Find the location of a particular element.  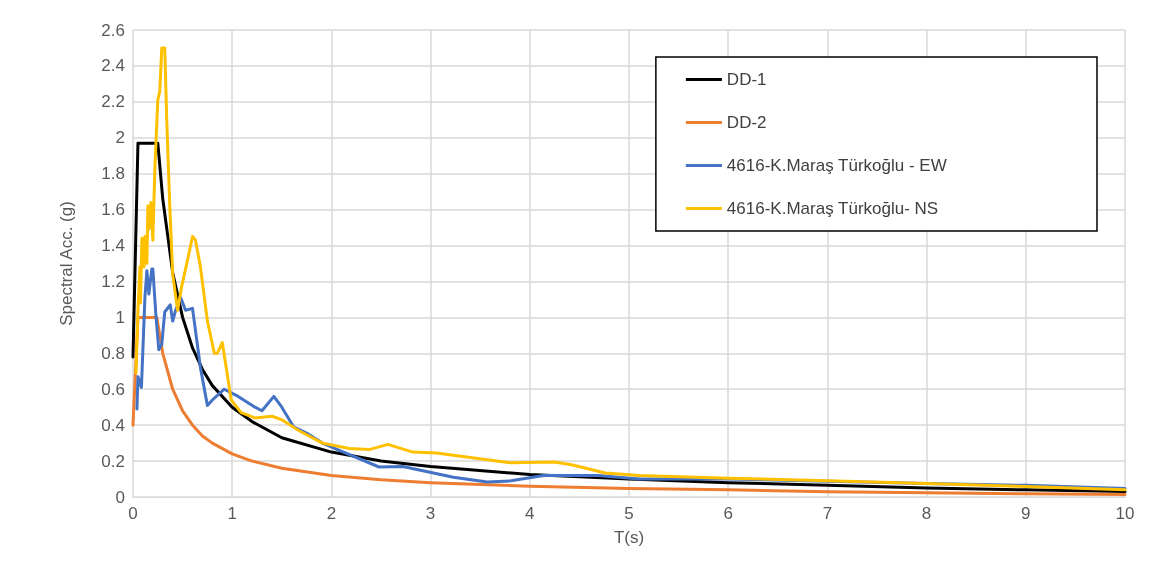

y-tick-label: 0.6 is located at coordinates (113, 389).